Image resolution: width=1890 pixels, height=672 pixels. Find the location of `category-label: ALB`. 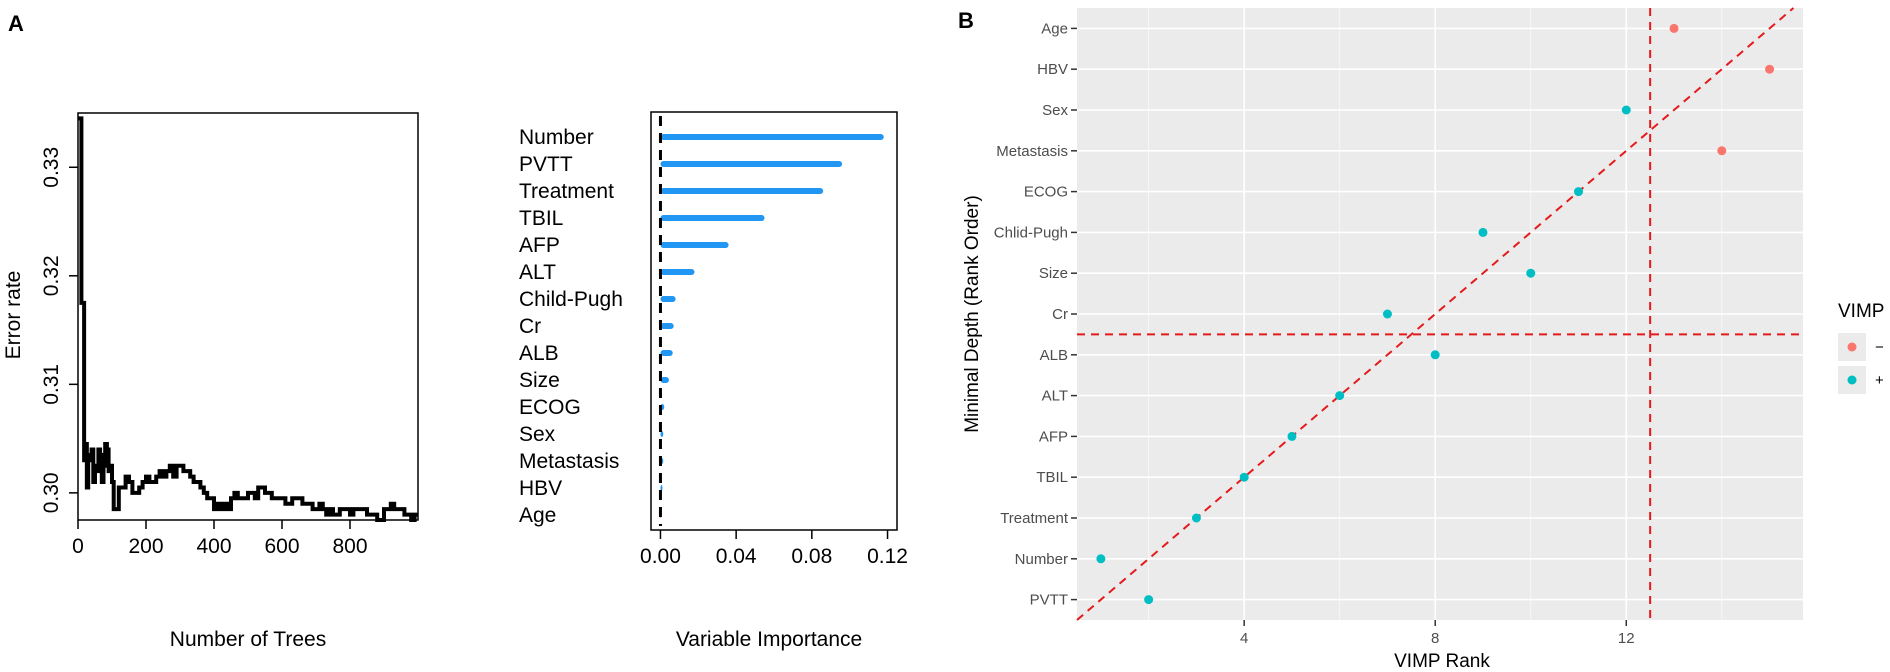

category-label: ALB is located at coordinates (539, 353).